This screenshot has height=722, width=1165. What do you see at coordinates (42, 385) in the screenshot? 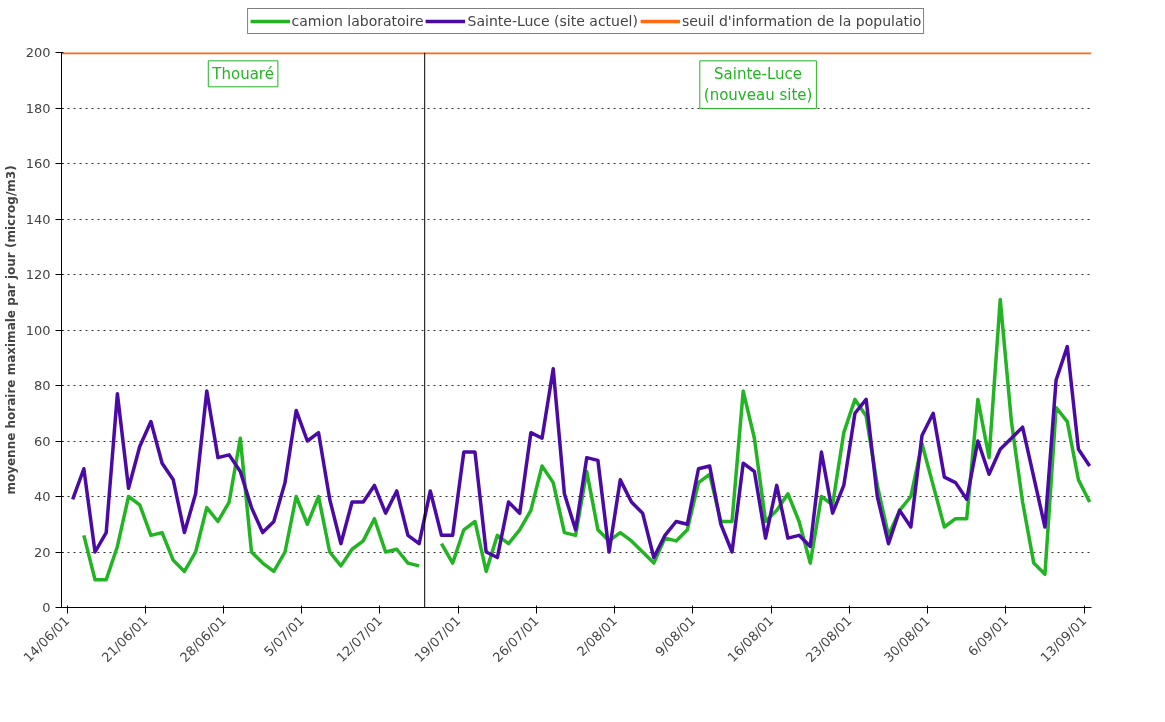
I see `y-tick-label: 80` at bounding box center [42, 385].